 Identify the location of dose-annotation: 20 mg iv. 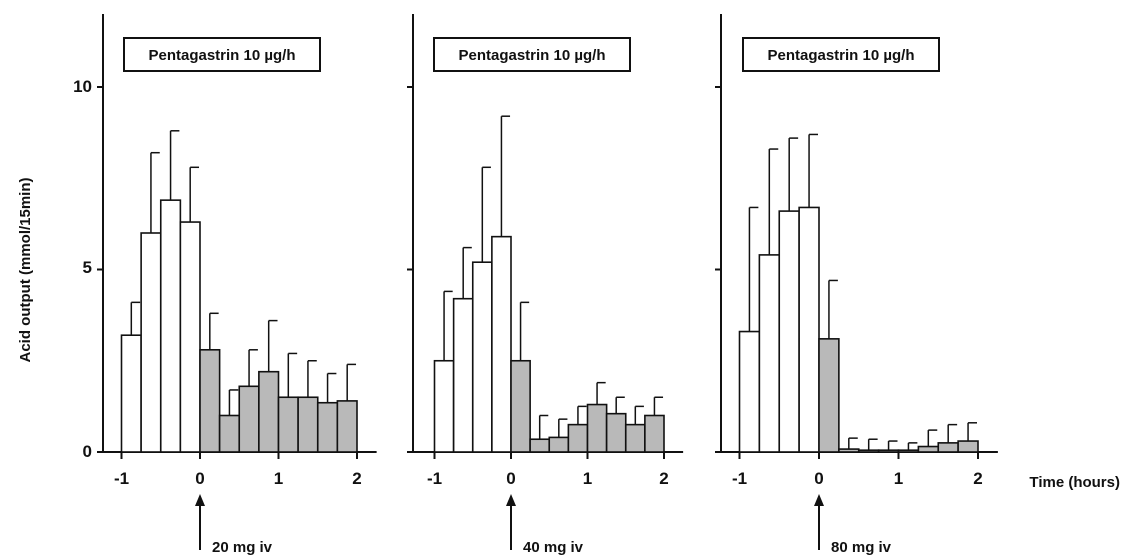
(242, 547).